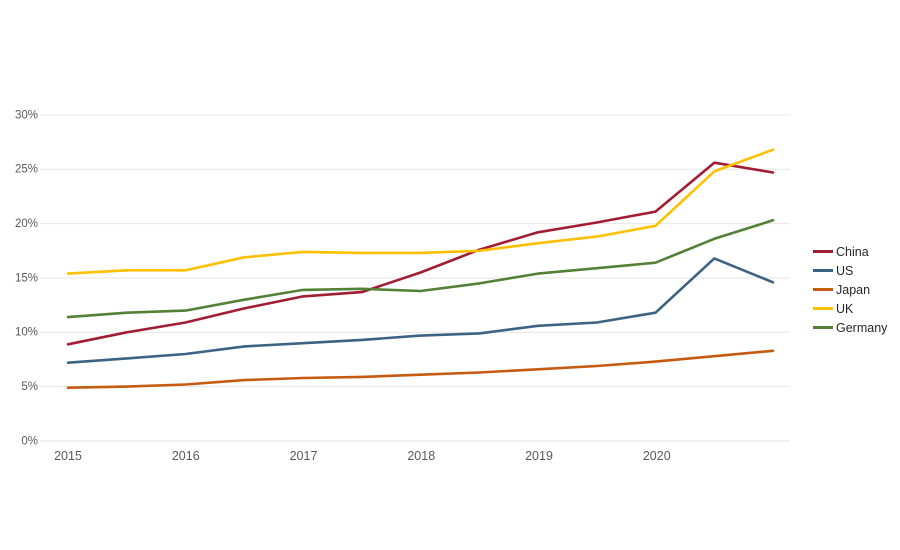  What do you see at coordinates (29, 387) in the screenshot?
I see `y-tick-label: 5%` at bounding box center [29, 387].